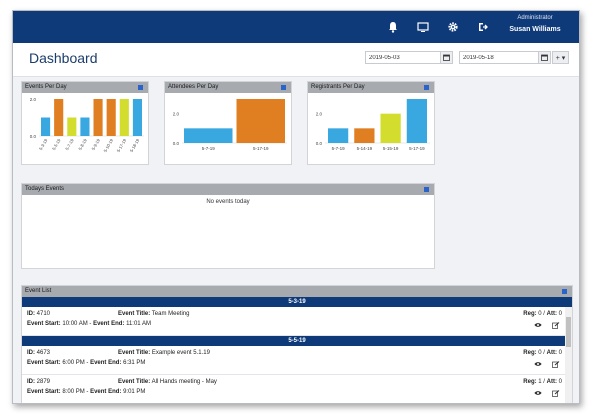 The width and height of the screenshot is (600, 414). What do you see at coordinates (568, 355) in the screenshot?
I see `scrollbar` at bounding box center [568, 355].